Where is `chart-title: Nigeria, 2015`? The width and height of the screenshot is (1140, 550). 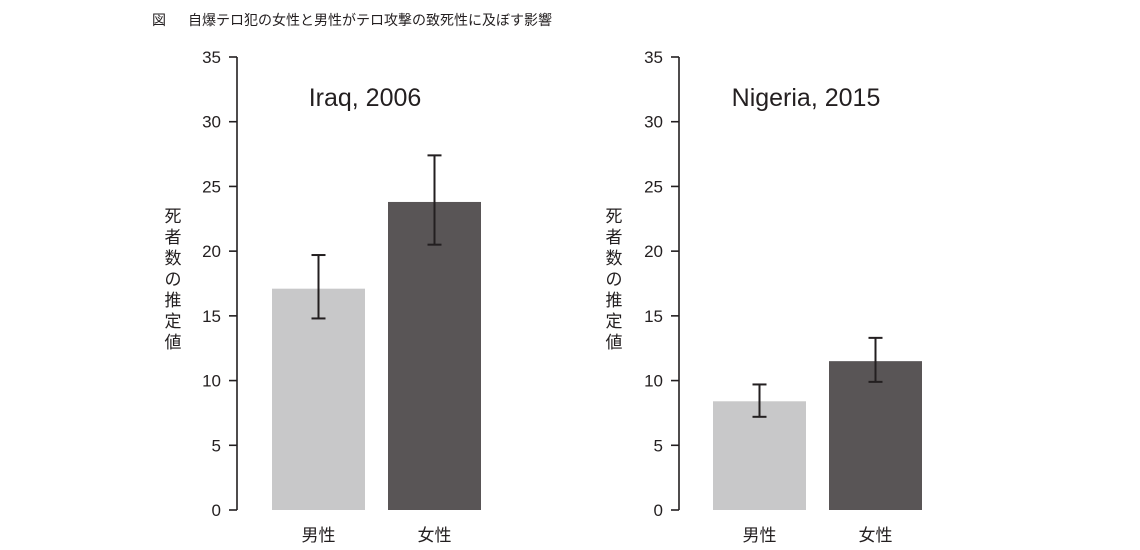 chart-title: Nigeria, 2015 is located at coordinates (806, 98).